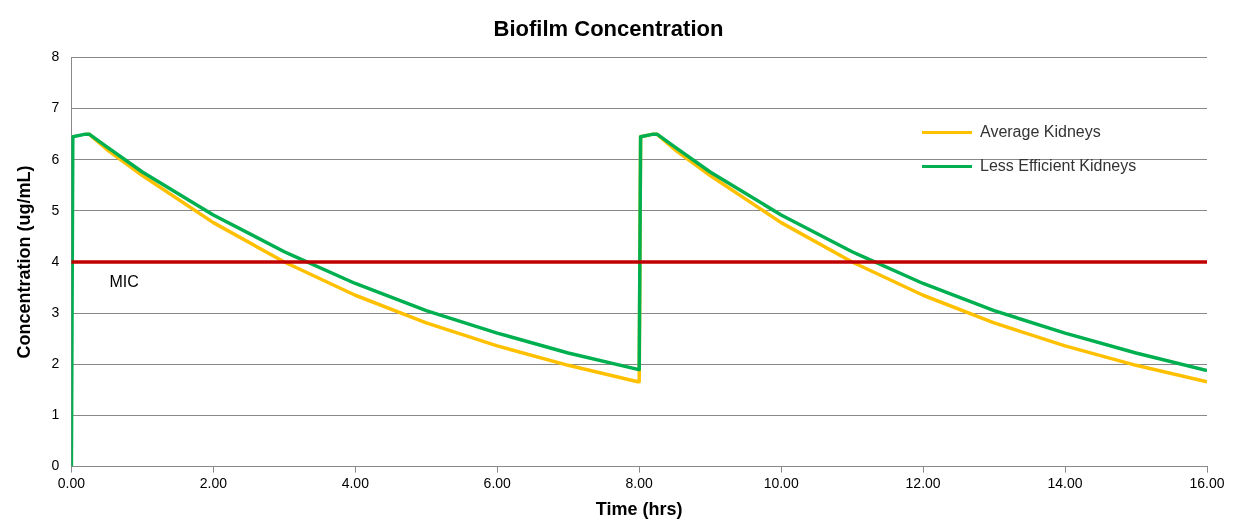  Describe the element at coordinates (55, 312) in the screenshot. I see `y-tick-label: 3` at that location.